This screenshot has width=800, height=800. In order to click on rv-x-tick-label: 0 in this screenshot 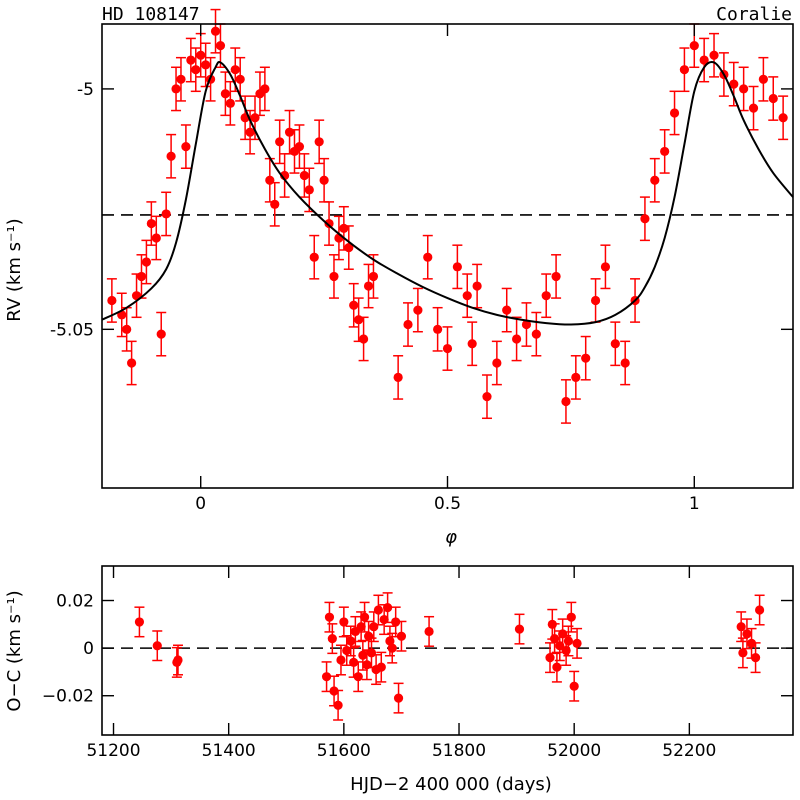, I will do `click(200, 504)`.